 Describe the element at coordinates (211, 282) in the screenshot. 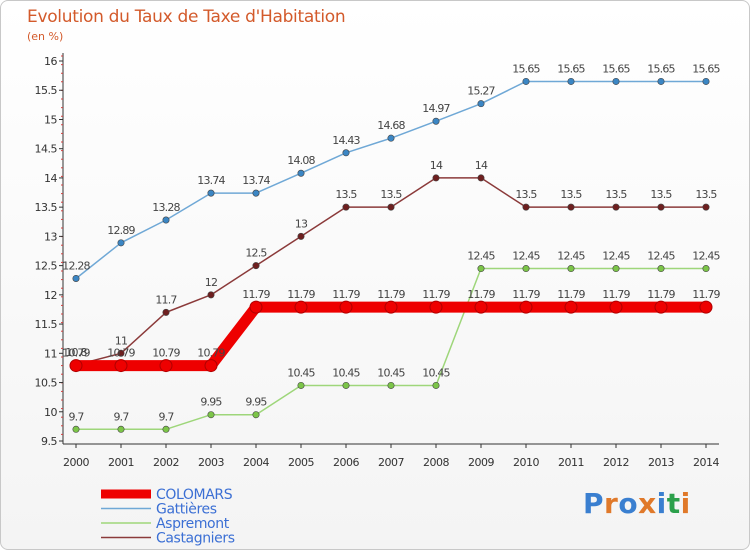

I see `data-label-castagniers: 12` at that location.